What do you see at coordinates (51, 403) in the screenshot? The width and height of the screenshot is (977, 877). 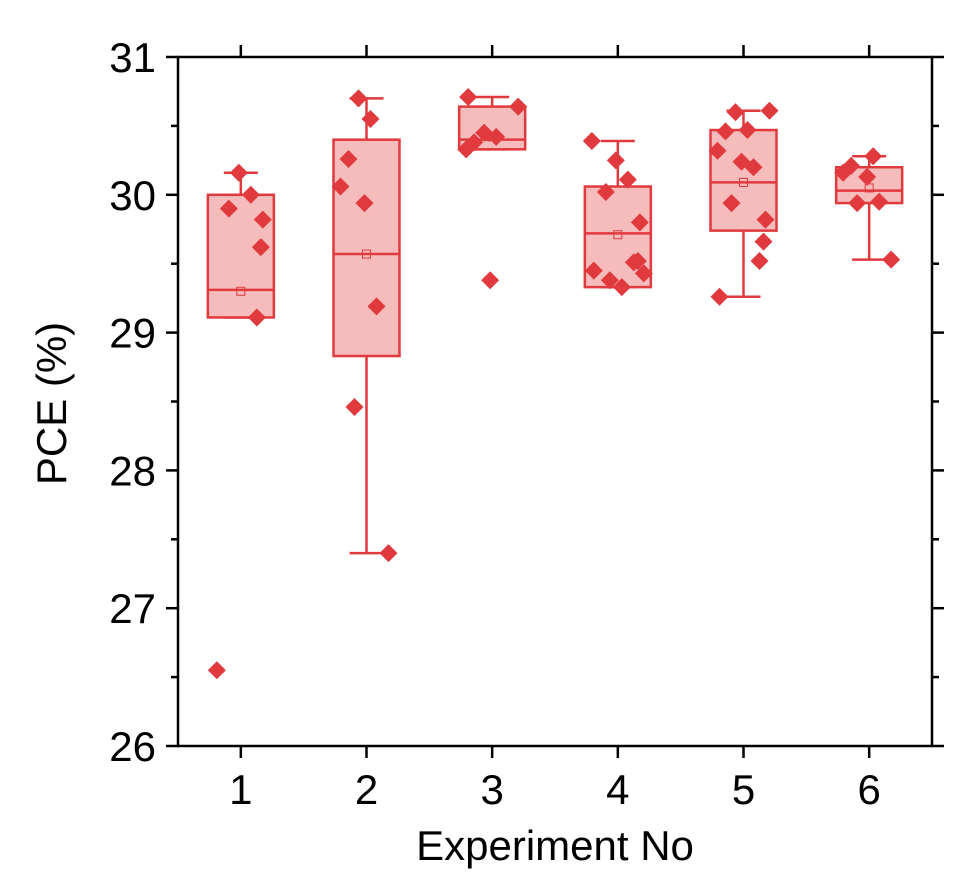 I see `y-axis-label: PCE (%)` at bounding box center [51, 403].